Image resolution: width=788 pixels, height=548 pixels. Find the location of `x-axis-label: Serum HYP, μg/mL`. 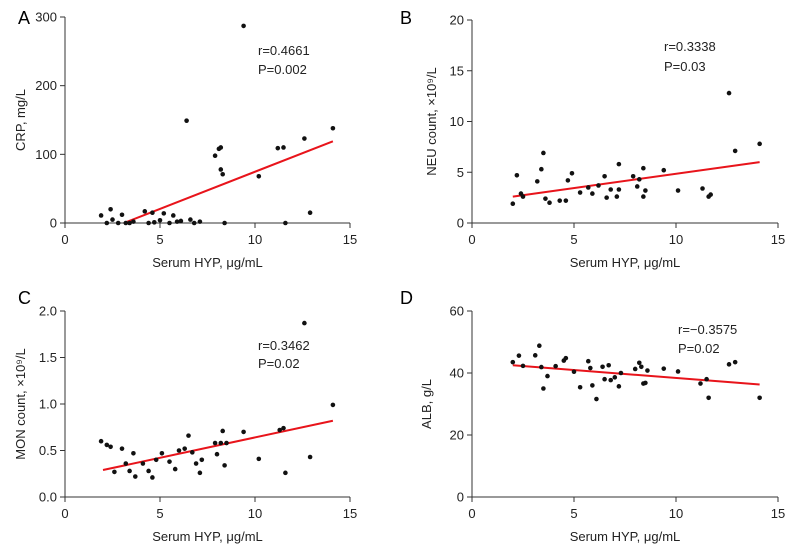

x-axis-label: Serum HYP, μg/mL is located at coordinates (625, 536).